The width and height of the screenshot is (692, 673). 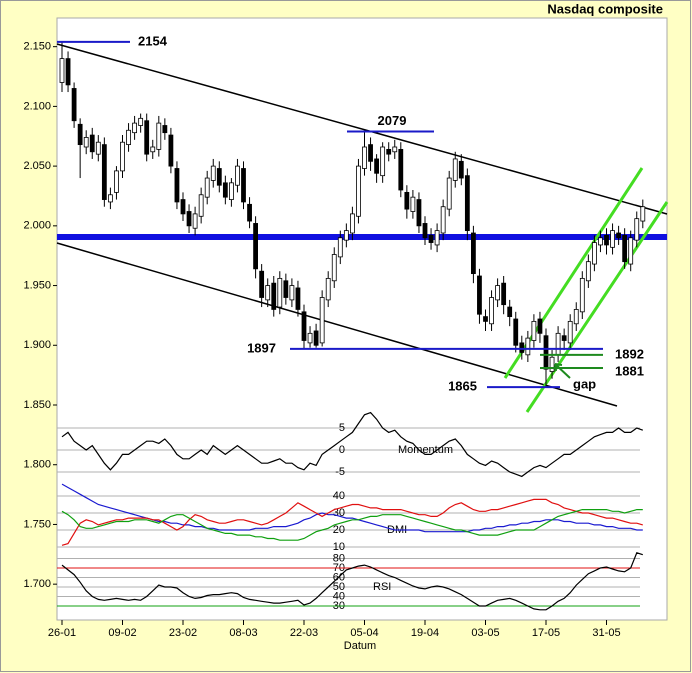 What do you see at coordinates (37, 47) in the screenshot?
I see `y-tick-label: 2.150` at bounding box center [37, 47].